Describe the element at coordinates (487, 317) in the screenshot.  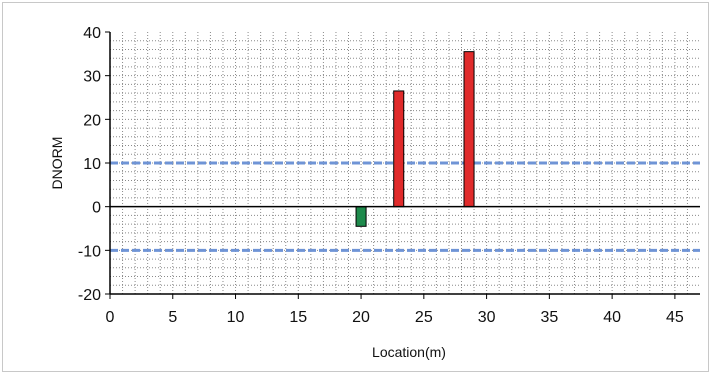
I see `x-tick-label: 30` at that location.